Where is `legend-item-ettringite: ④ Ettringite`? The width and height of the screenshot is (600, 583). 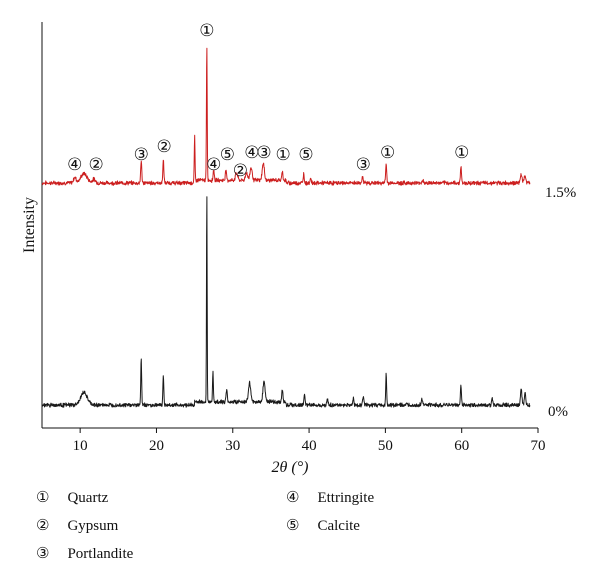 legend-item-ettringite: ④ Ettringite is located at coordinates (330, 497).